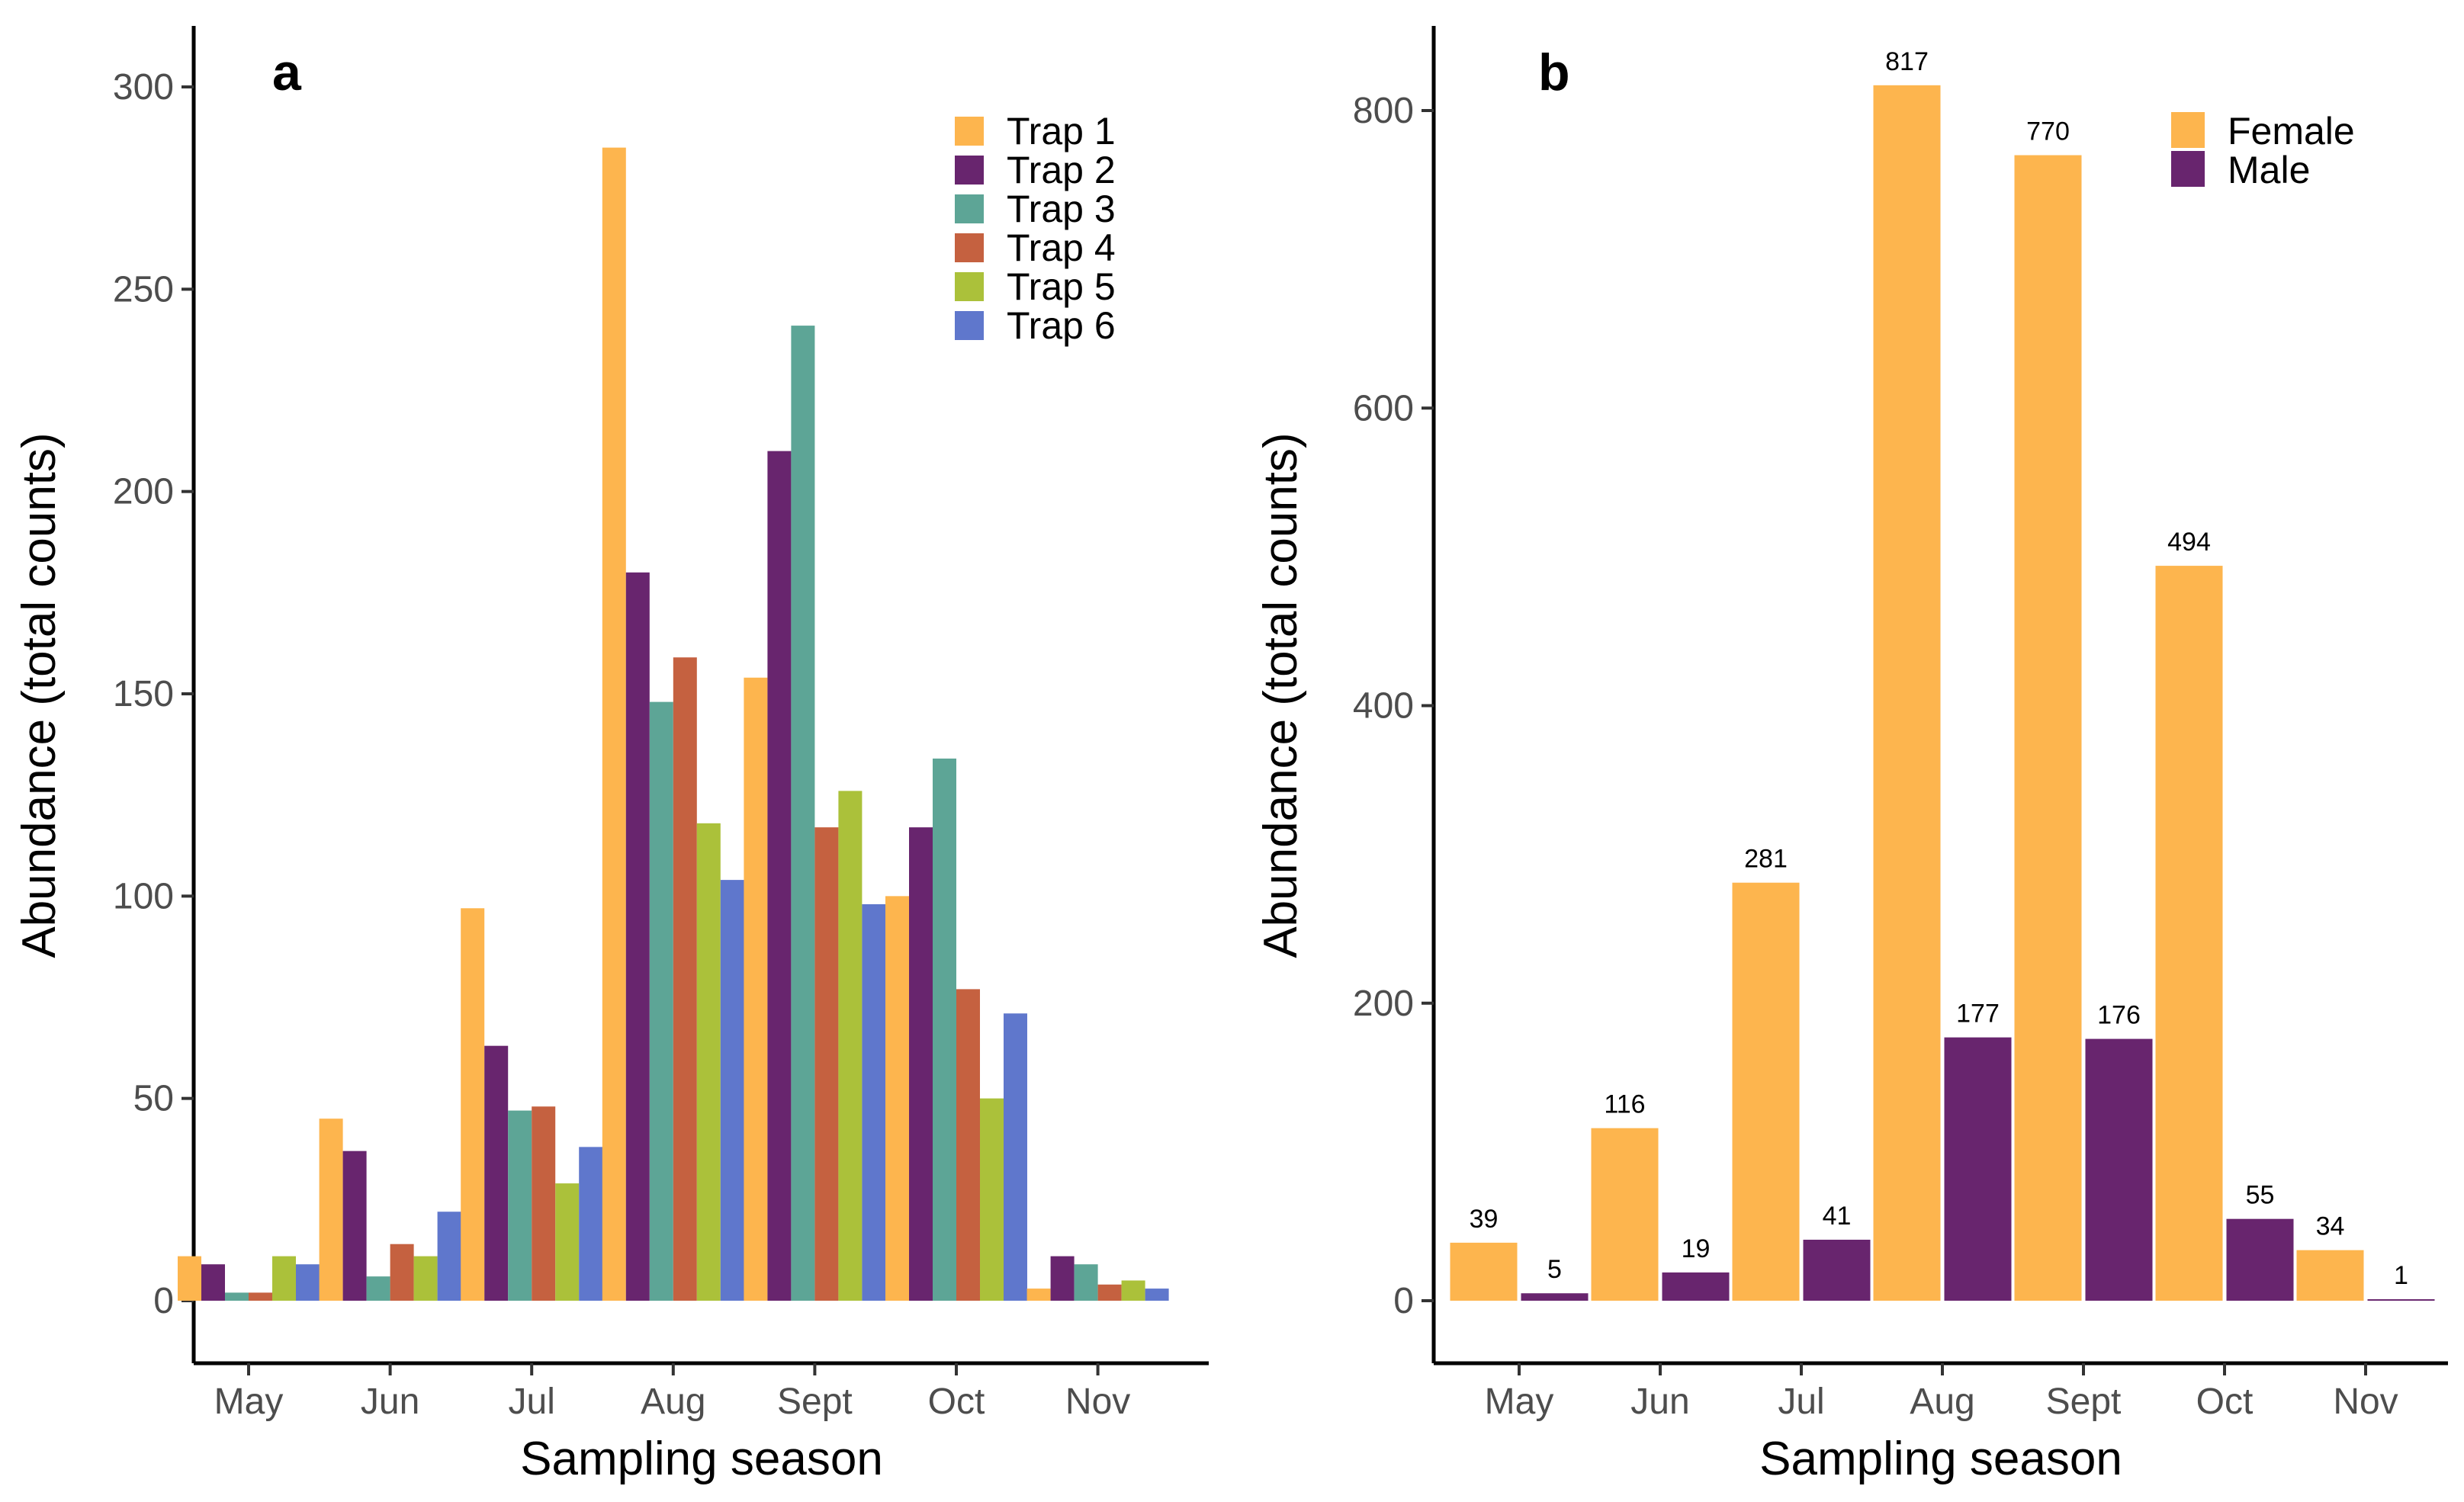 This screenshot has width=2464, height=1502. What do you see at coordinates (1696, 1287) in the screenshot?
I see `bar-male-jun` at bounding box center [1696, 1287].